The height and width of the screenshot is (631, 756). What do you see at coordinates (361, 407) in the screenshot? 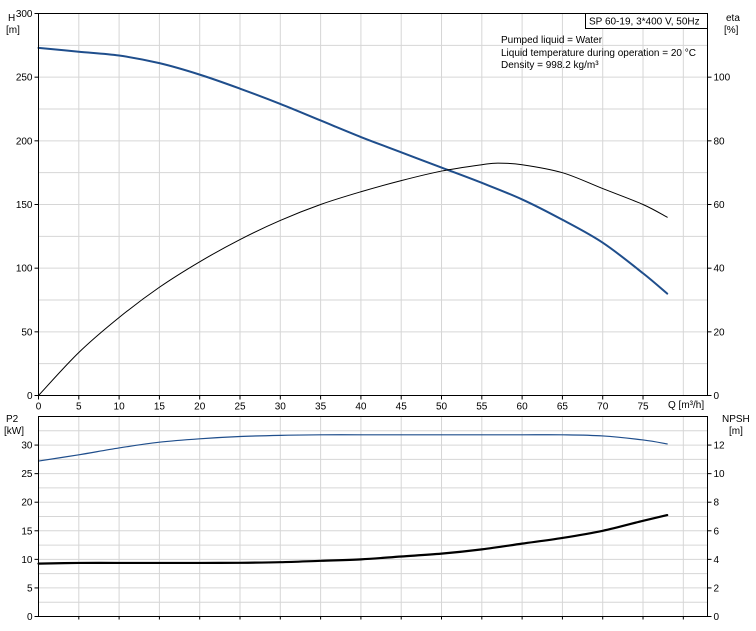
I see `x-tick-label: 40` at bounding box center [361, 407].